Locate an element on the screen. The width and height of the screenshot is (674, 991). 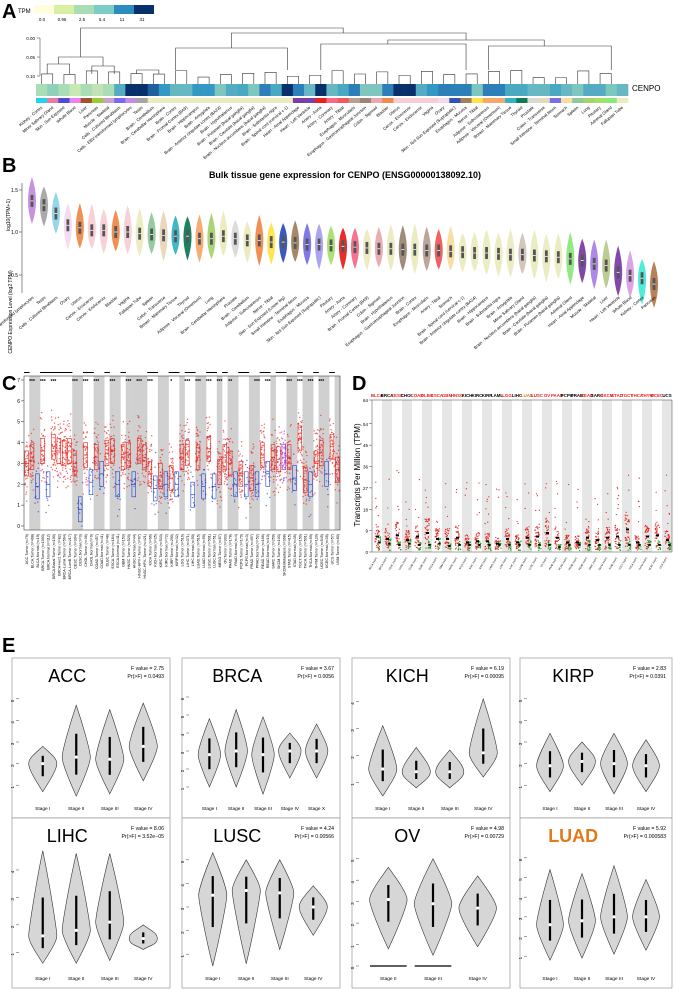
dendrogram-branch is located at coordinates (212, 42).